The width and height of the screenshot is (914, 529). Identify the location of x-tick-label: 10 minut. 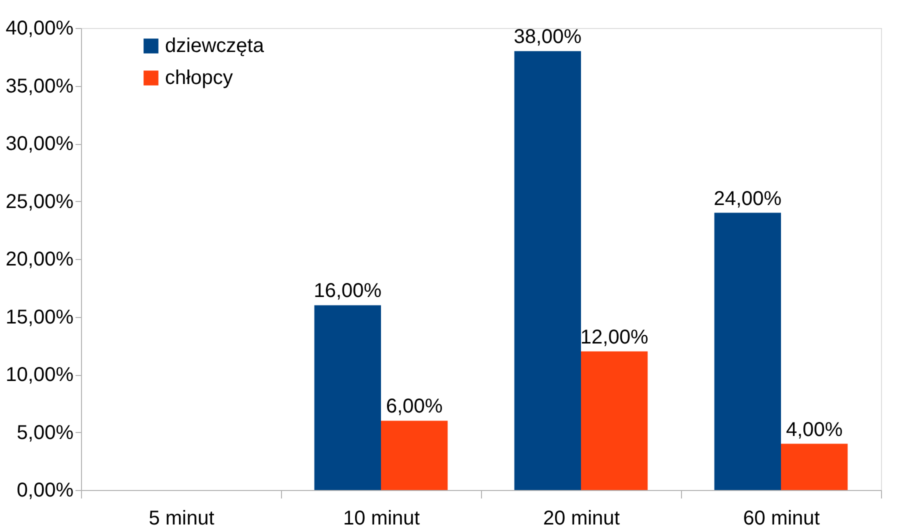
(381, 518).